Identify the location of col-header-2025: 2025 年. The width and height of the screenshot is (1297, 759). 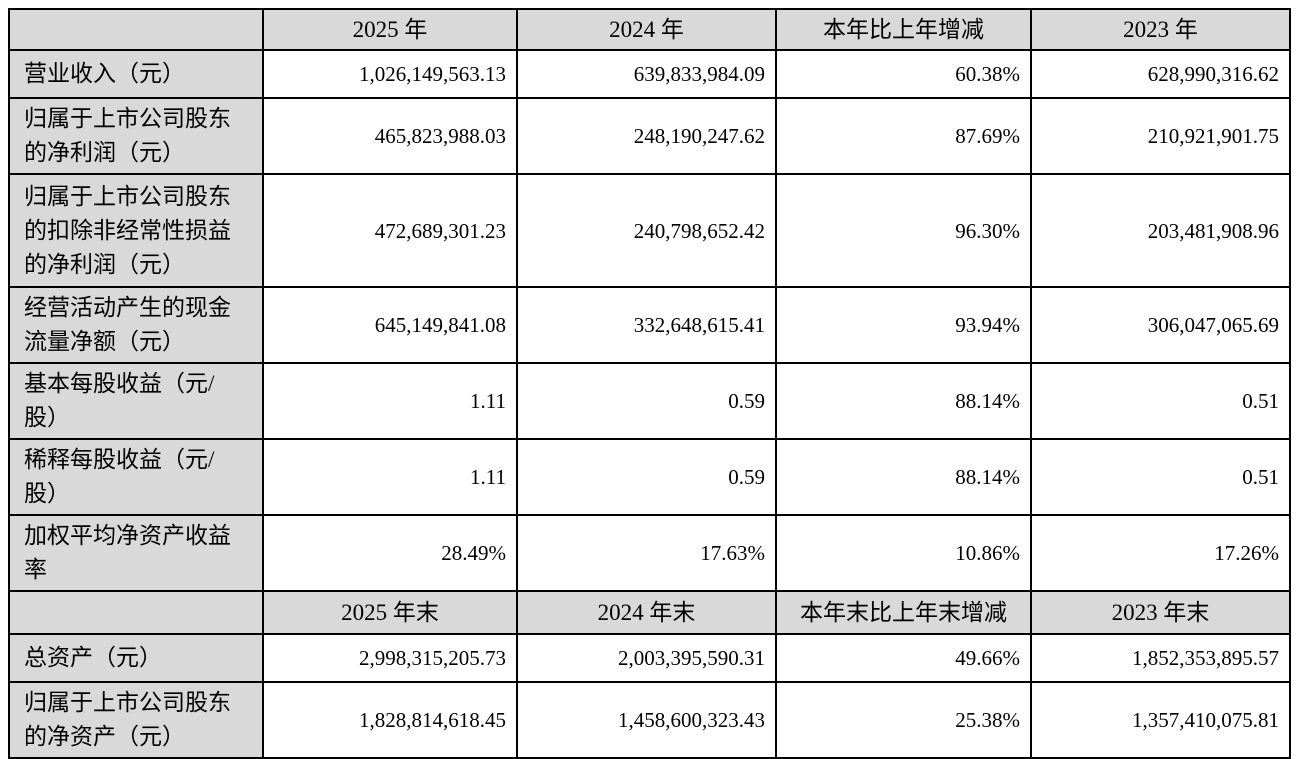
(390, 29).